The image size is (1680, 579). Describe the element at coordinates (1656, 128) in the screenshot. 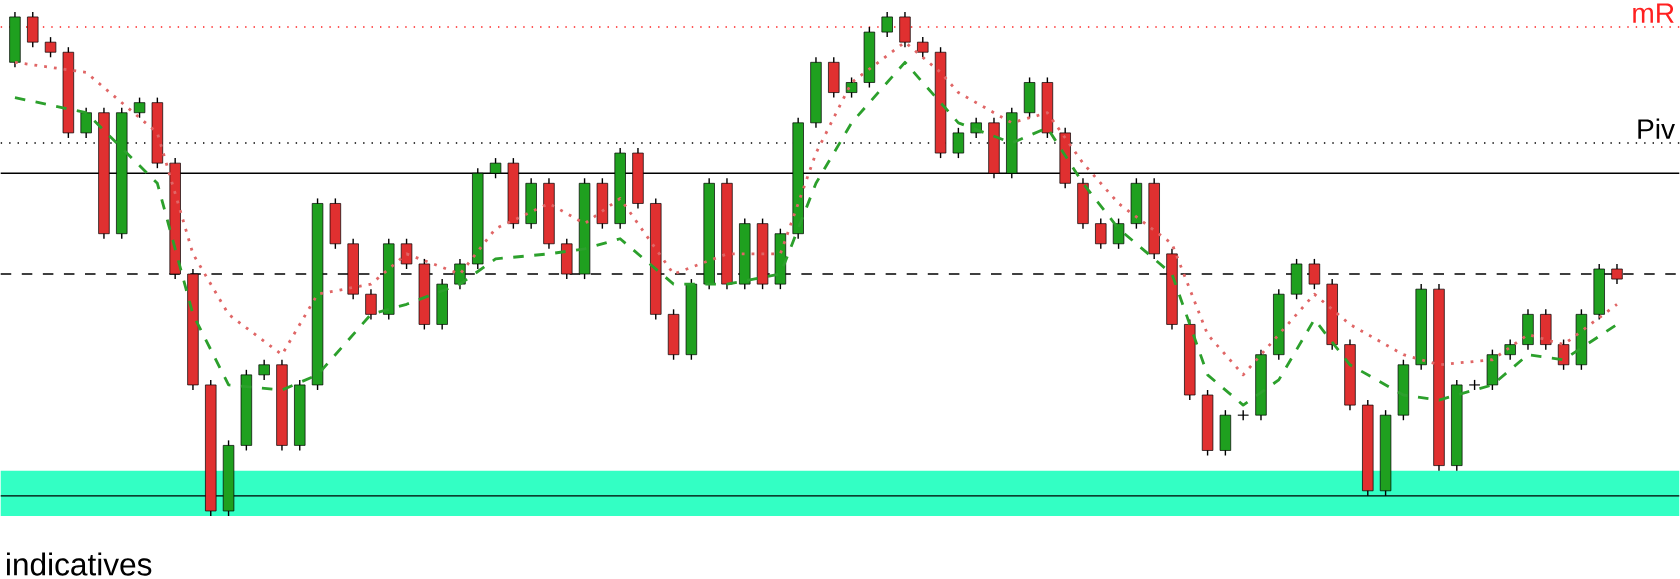

I see `ref-line-label: Piv` at that location.